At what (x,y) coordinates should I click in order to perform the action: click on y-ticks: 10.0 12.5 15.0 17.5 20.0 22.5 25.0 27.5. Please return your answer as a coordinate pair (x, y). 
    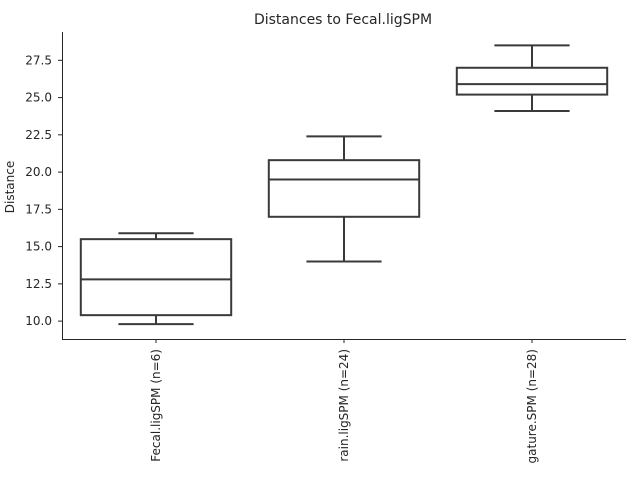
    Looking at the image, I should click on (43, 190).